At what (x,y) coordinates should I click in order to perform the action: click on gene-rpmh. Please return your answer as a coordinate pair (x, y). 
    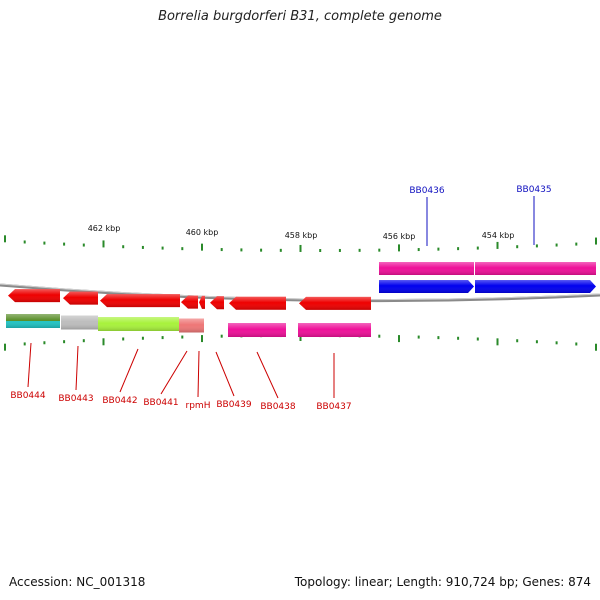
    Looking at the image, I should click on (202, 302).